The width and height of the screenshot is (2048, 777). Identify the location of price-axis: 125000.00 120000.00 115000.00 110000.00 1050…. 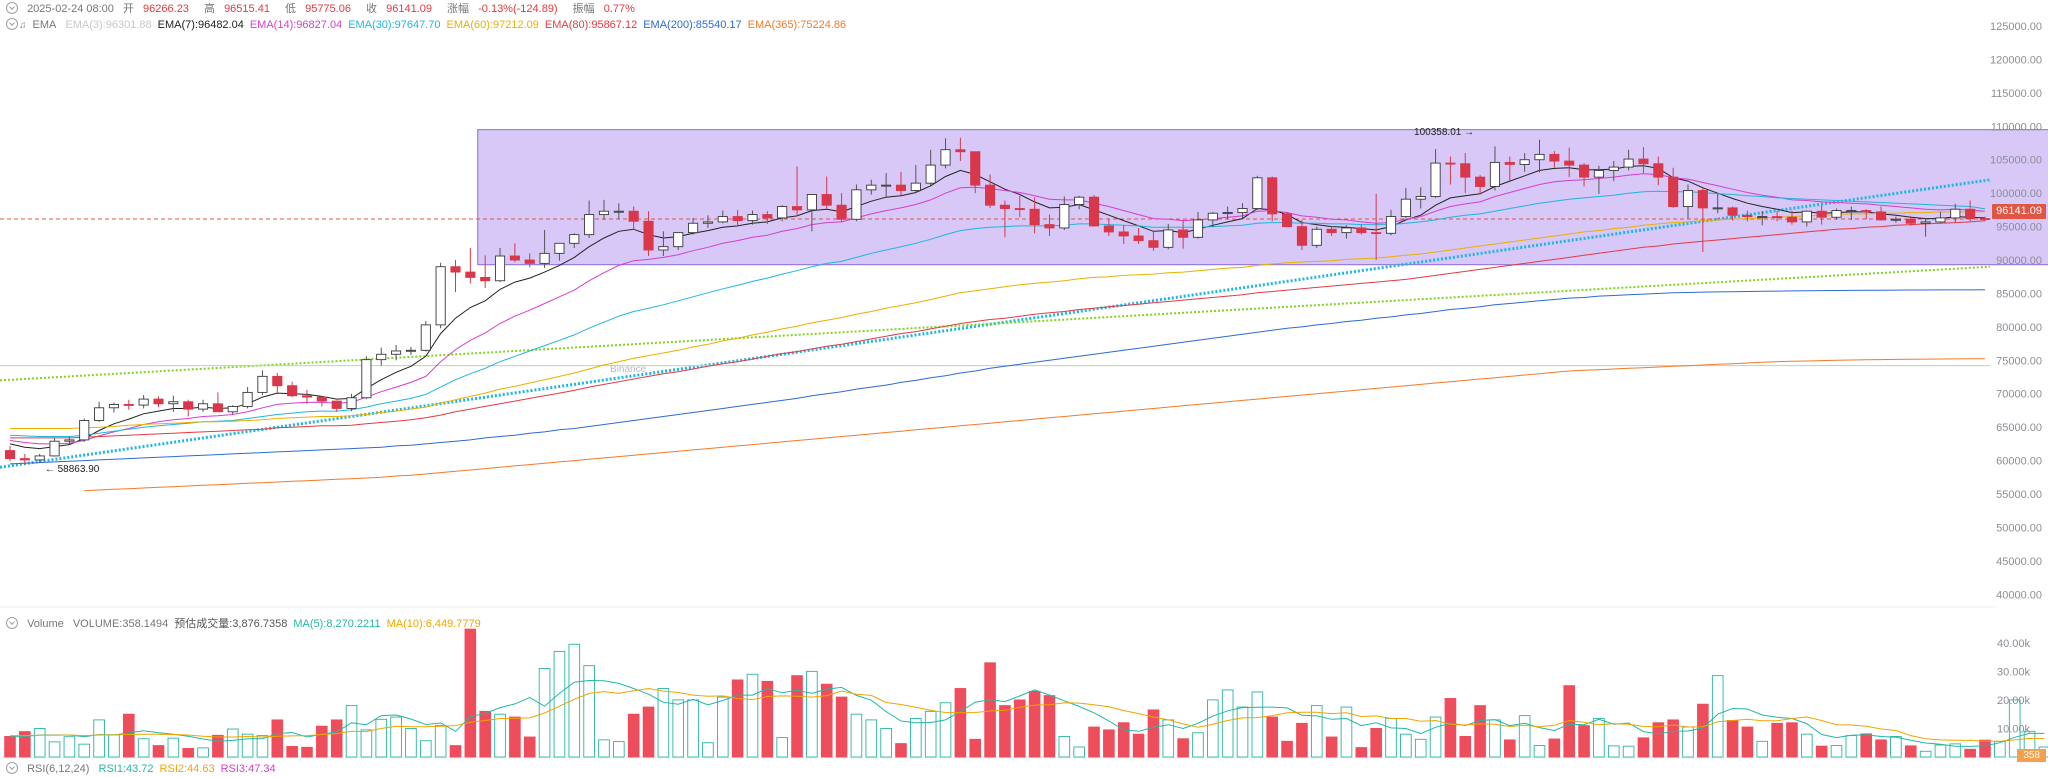
(2016, 378).